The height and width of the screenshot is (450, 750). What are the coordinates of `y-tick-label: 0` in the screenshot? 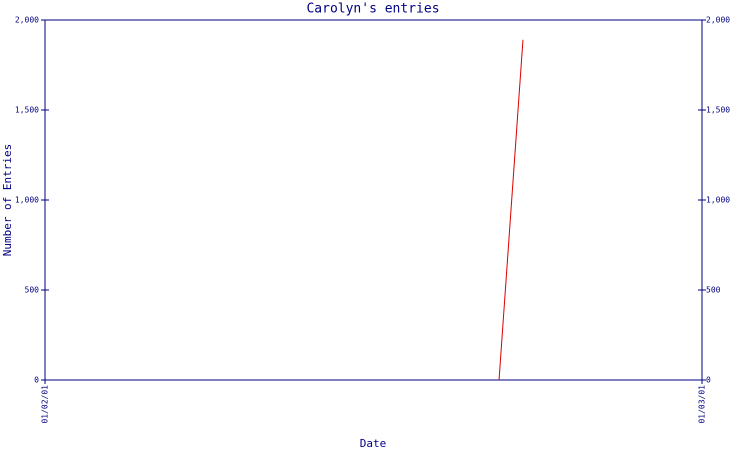 It's located at (36, 380).